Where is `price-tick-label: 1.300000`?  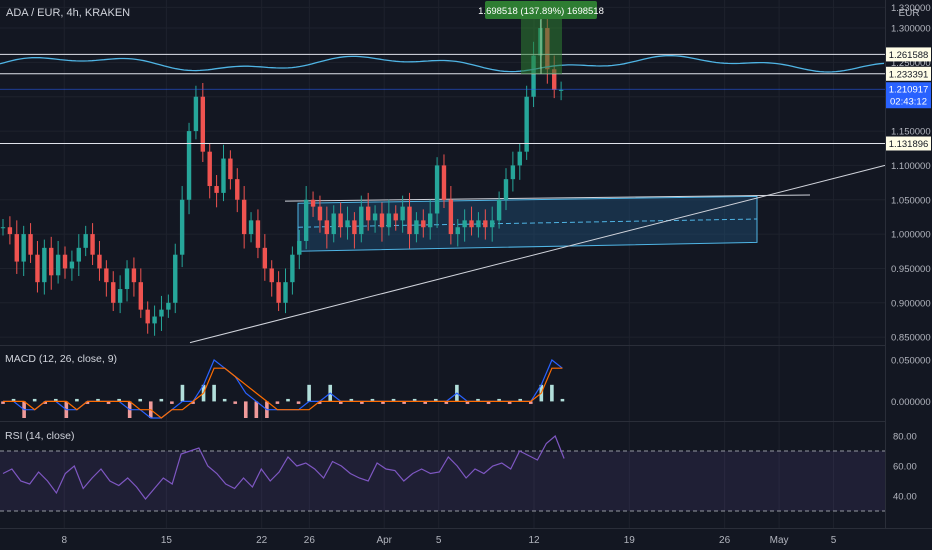 price-tick-label: 1.300000 is located at coordinates (911, 29).